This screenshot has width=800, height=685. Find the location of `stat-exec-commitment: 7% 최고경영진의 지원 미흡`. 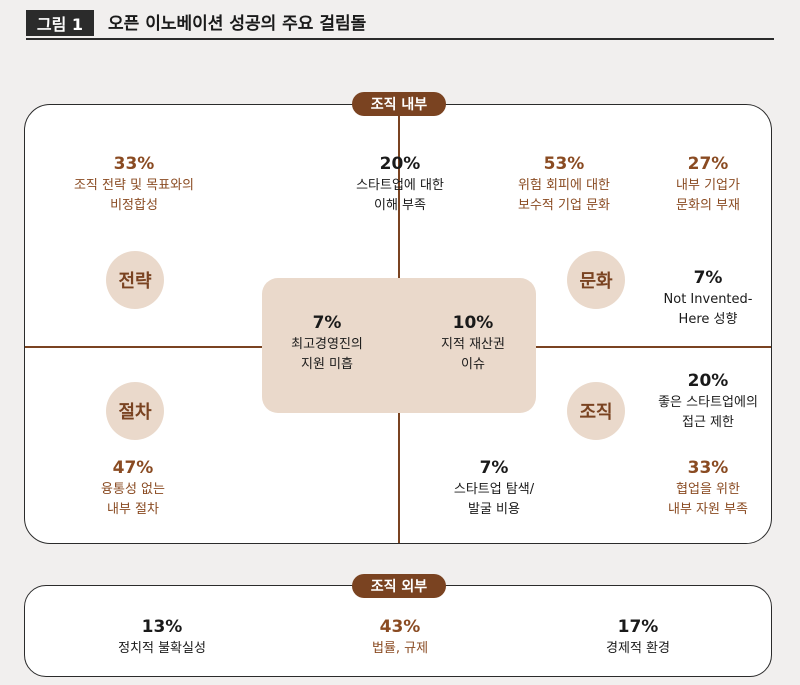

stat-exec-commitment: 7% 최고경영진의 지원 미흡 is located at coordinates (327, 343).